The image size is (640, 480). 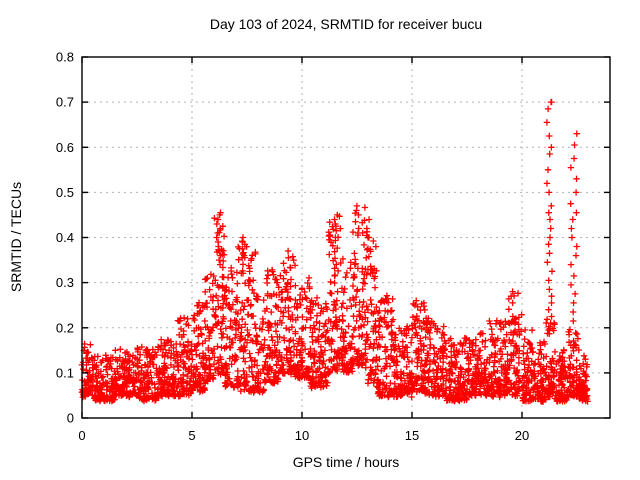 I want to click on y-tick-label: 0.8, so click(x=65, y=57).